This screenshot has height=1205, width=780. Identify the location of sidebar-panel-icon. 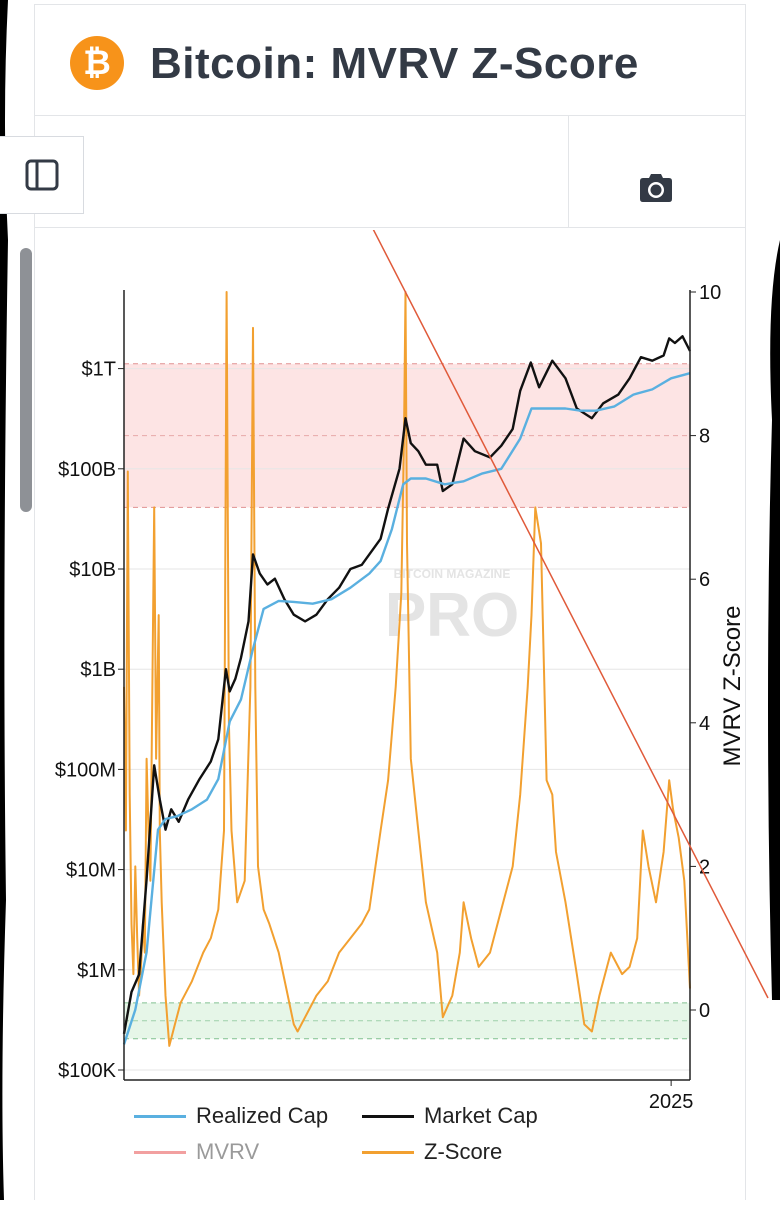
(41, 175).